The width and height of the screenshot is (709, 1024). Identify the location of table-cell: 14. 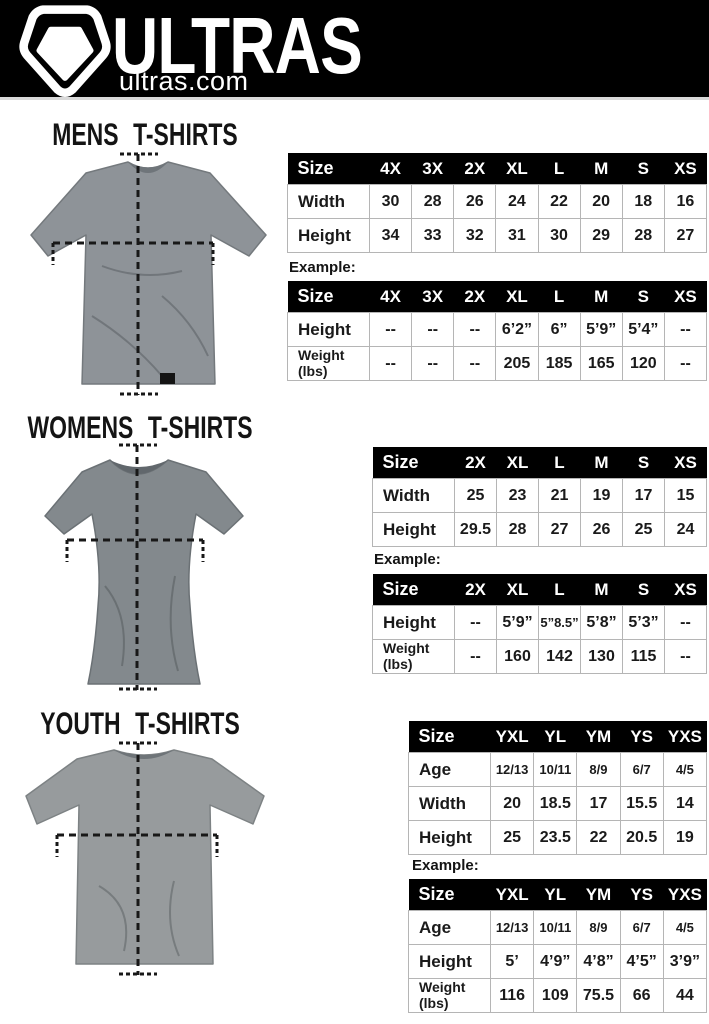
(685, 803).